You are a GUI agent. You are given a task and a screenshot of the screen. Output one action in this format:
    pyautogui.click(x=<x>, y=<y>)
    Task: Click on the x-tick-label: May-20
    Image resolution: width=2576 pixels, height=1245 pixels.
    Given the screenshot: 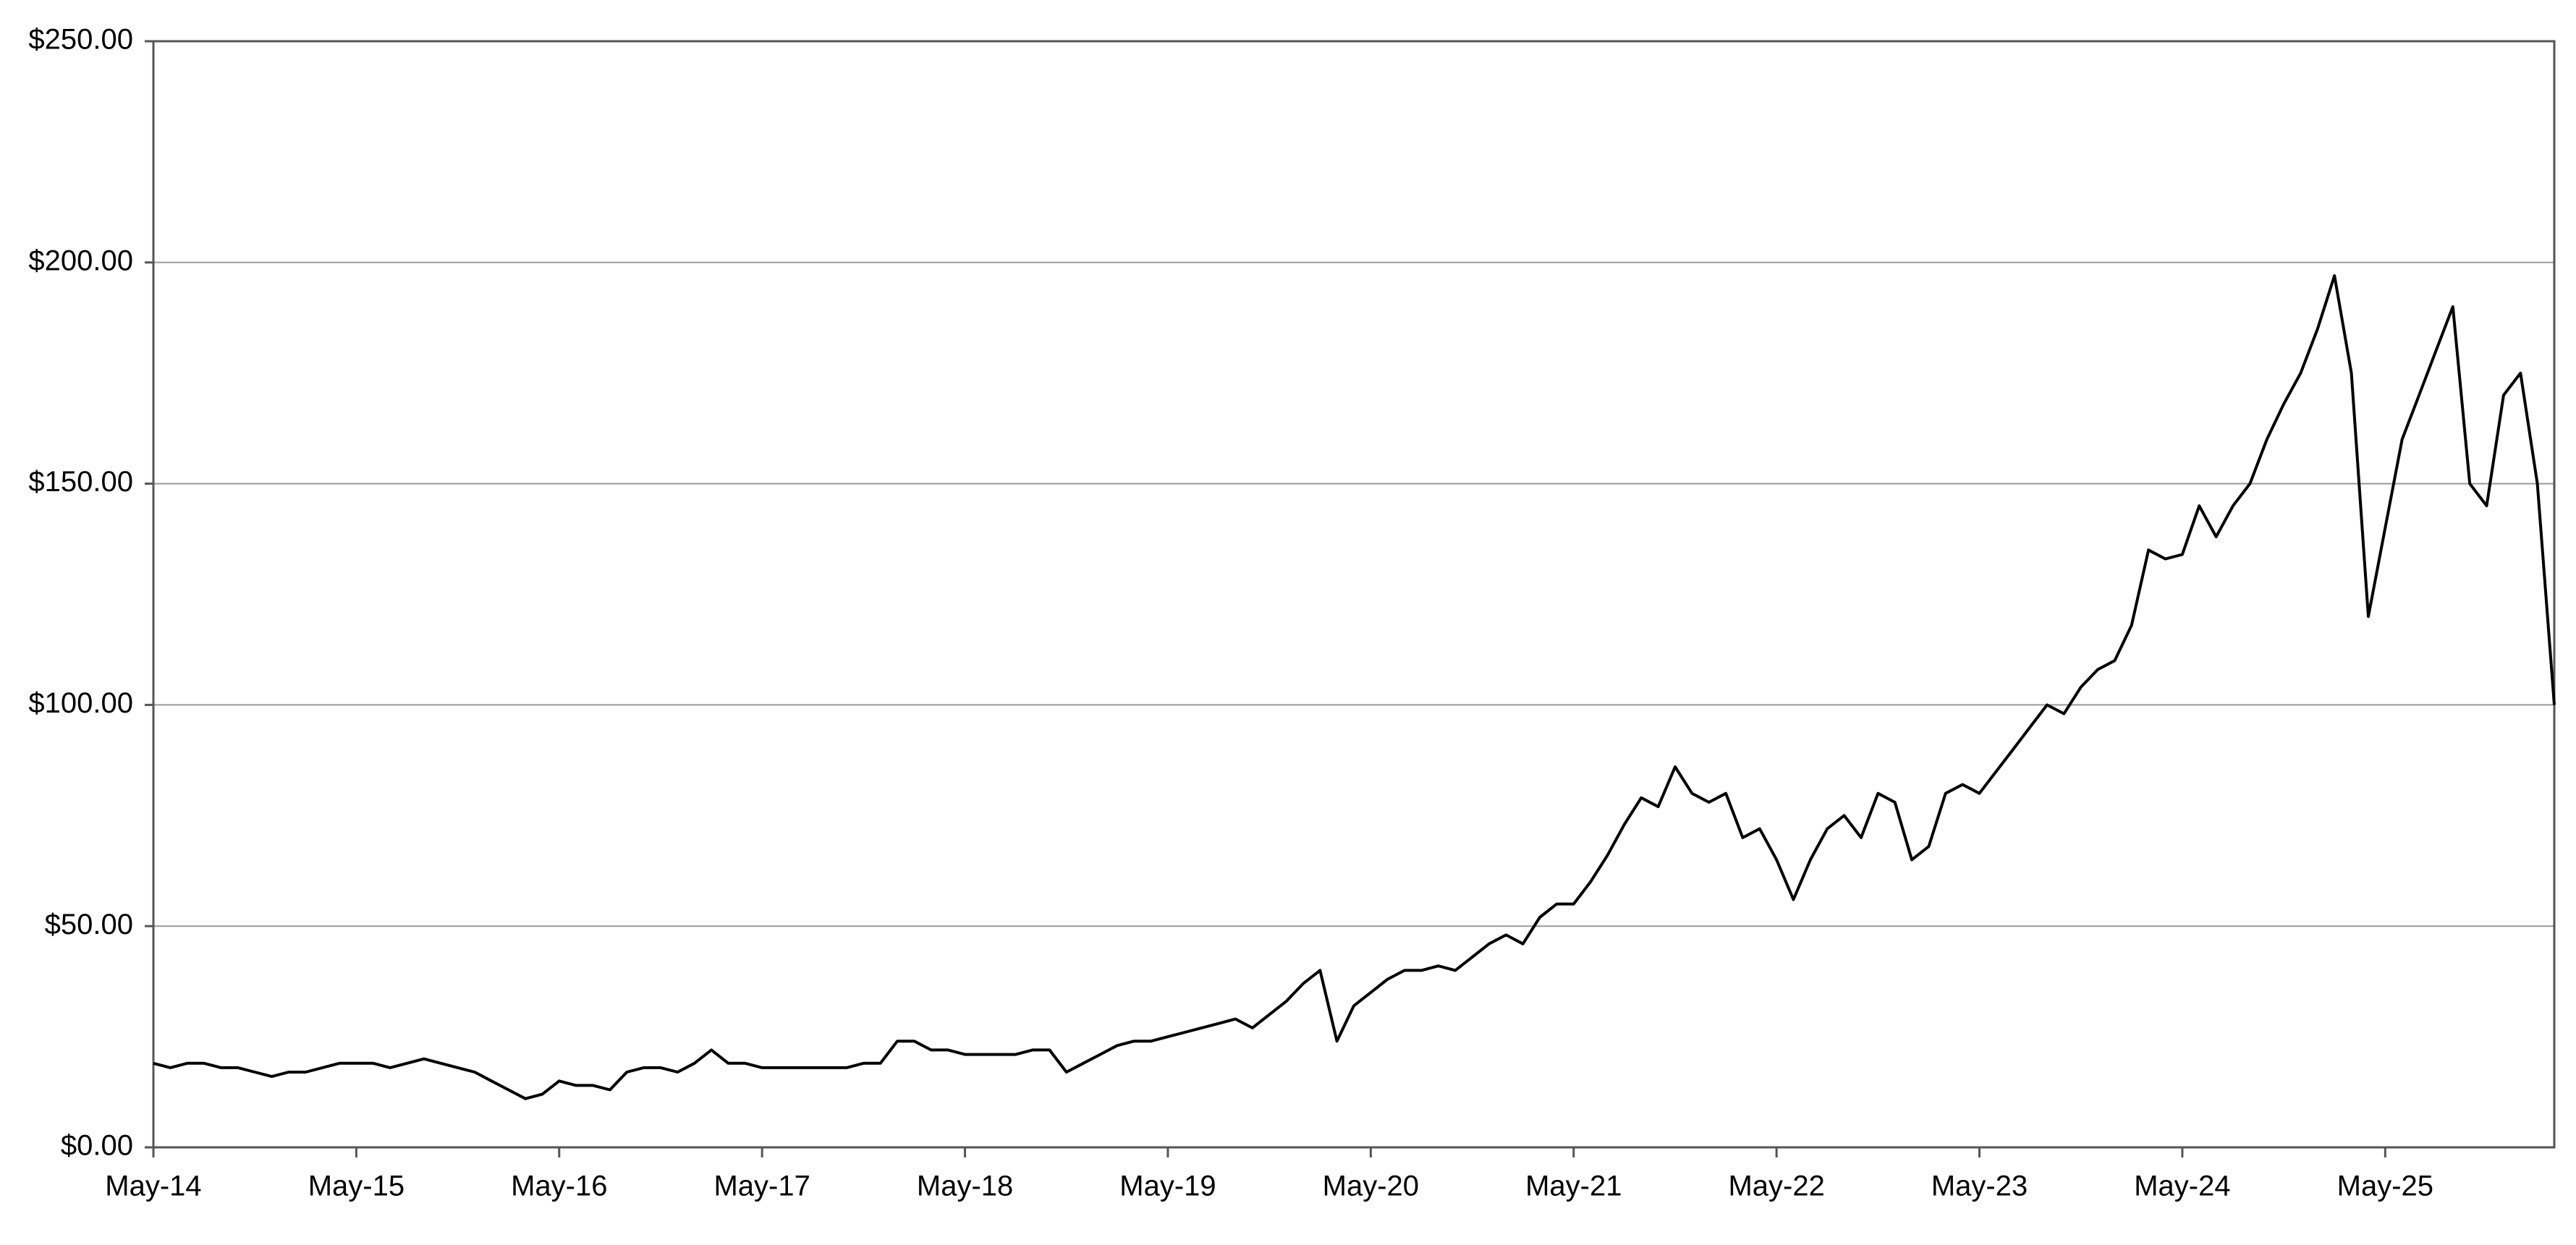 What is the action you would take?
    pyautogui.click(x=1371, y=1186)
    